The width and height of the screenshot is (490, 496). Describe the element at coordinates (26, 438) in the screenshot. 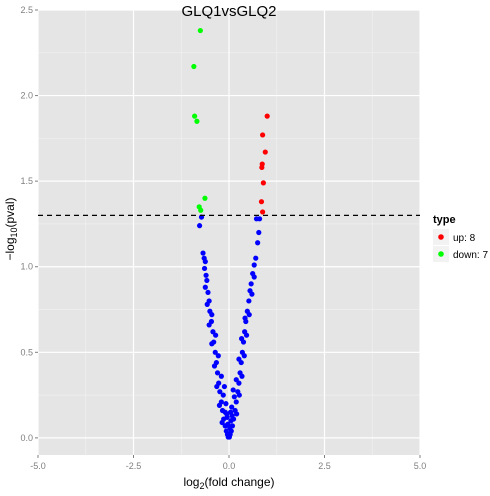

I see `y-tick-label: 0.0` at that location.